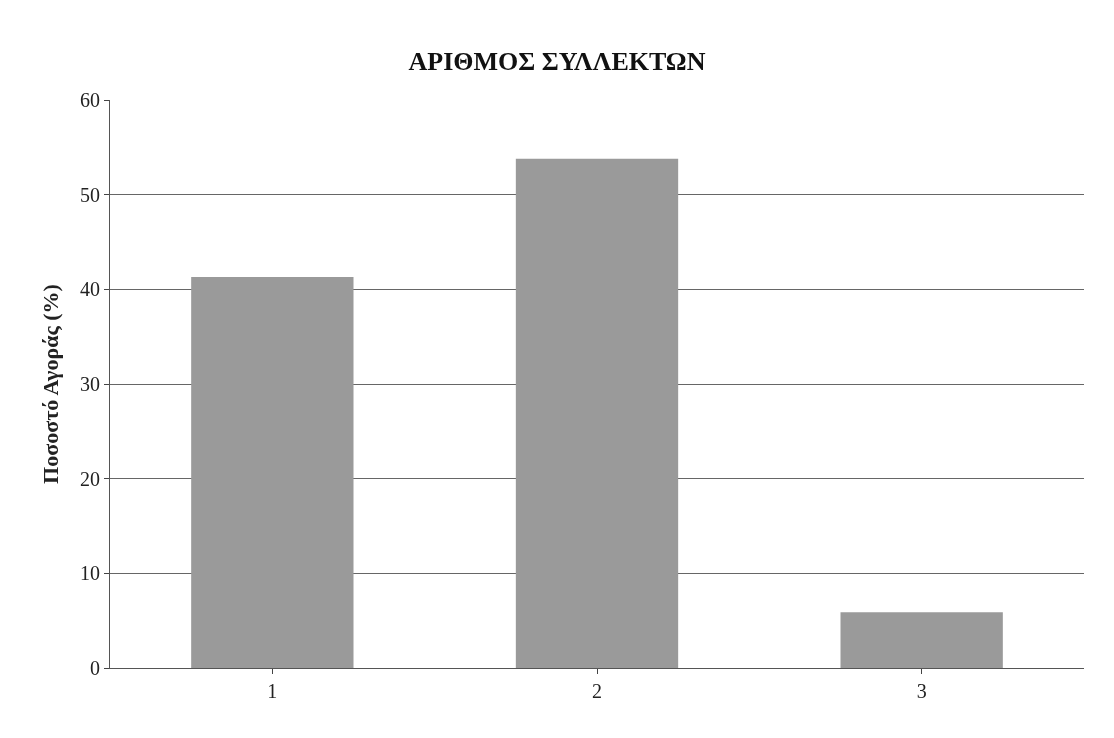 The height and width of the screenshot is (738, 1114). What do you see at coordinates (921, 691) in the screenshot?
I see `x-tick-label: 3` at bounding box center [921, 691].